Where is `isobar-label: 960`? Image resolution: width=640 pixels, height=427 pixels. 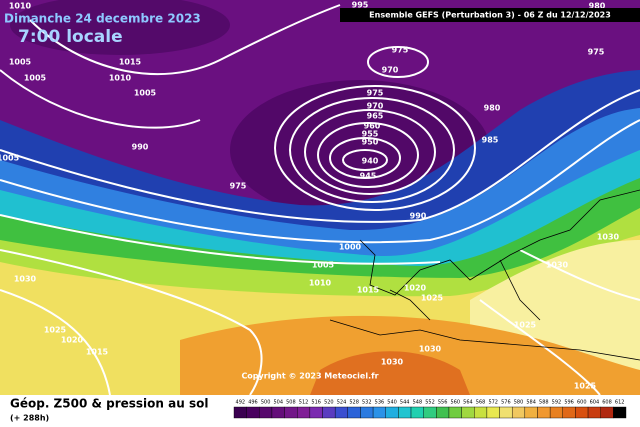
isobar-label: 960 is located at coordinates (372, 126).